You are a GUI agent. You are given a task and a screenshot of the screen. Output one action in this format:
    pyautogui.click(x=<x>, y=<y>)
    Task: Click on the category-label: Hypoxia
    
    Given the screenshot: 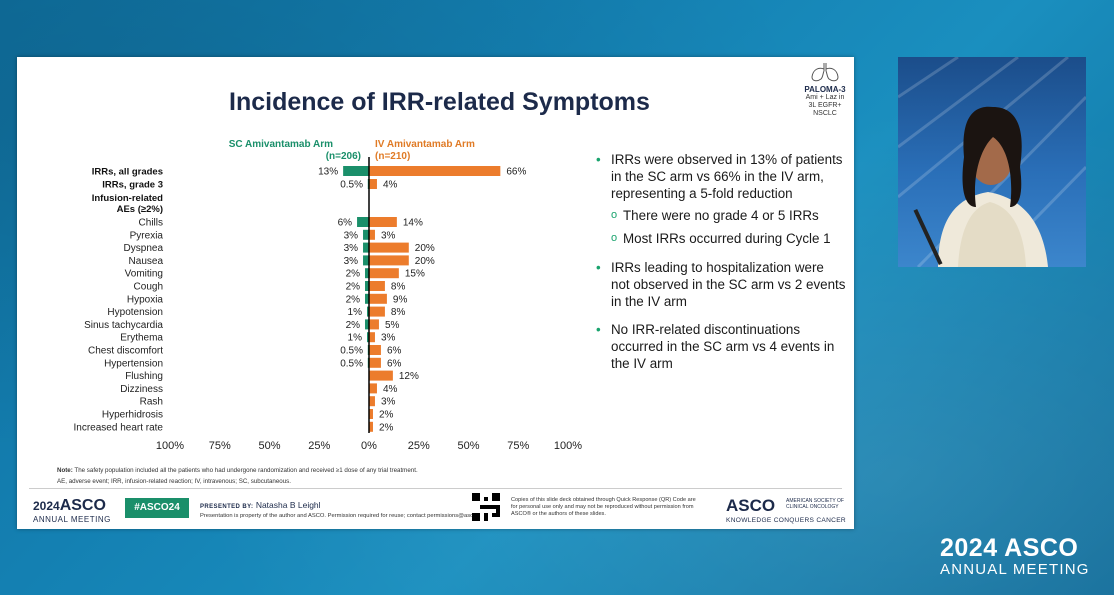 What is the action you would take?
    pyautogui.click(x=145, y=299)
    